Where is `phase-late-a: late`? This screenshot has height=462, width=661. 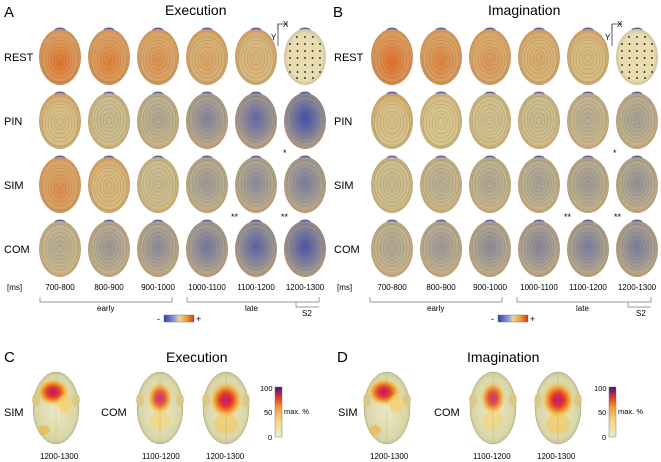 phase-late-a: late is located at coordinates (251, 308).